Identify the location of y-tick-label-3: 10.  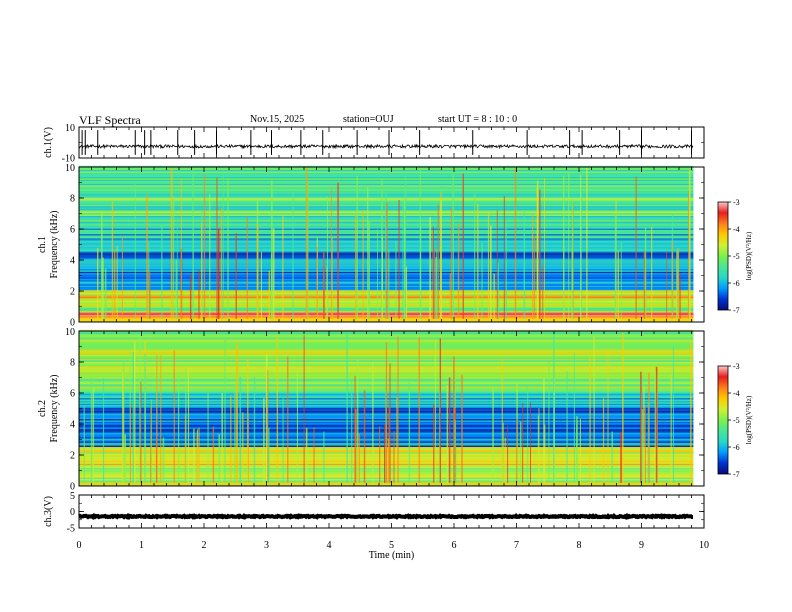
(70, 332).